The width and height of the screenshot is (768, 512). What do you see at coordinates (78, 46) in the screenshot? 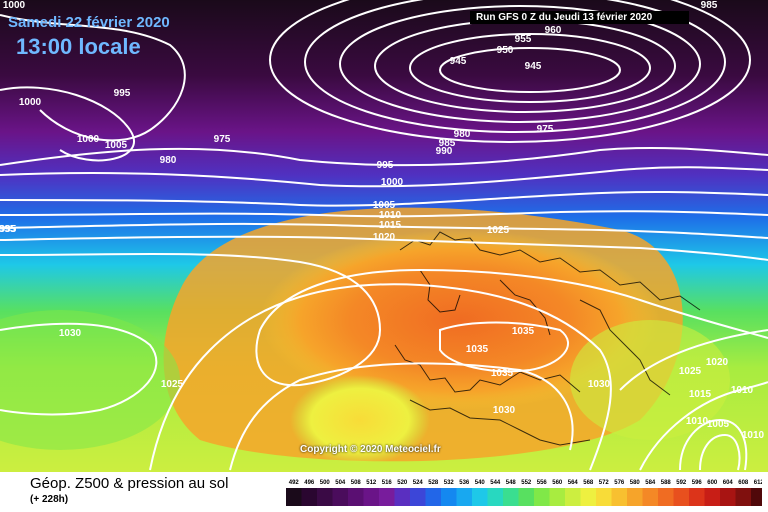
I see `forecast-local-time: 13:00 locale` at bounding box center [78, 46].